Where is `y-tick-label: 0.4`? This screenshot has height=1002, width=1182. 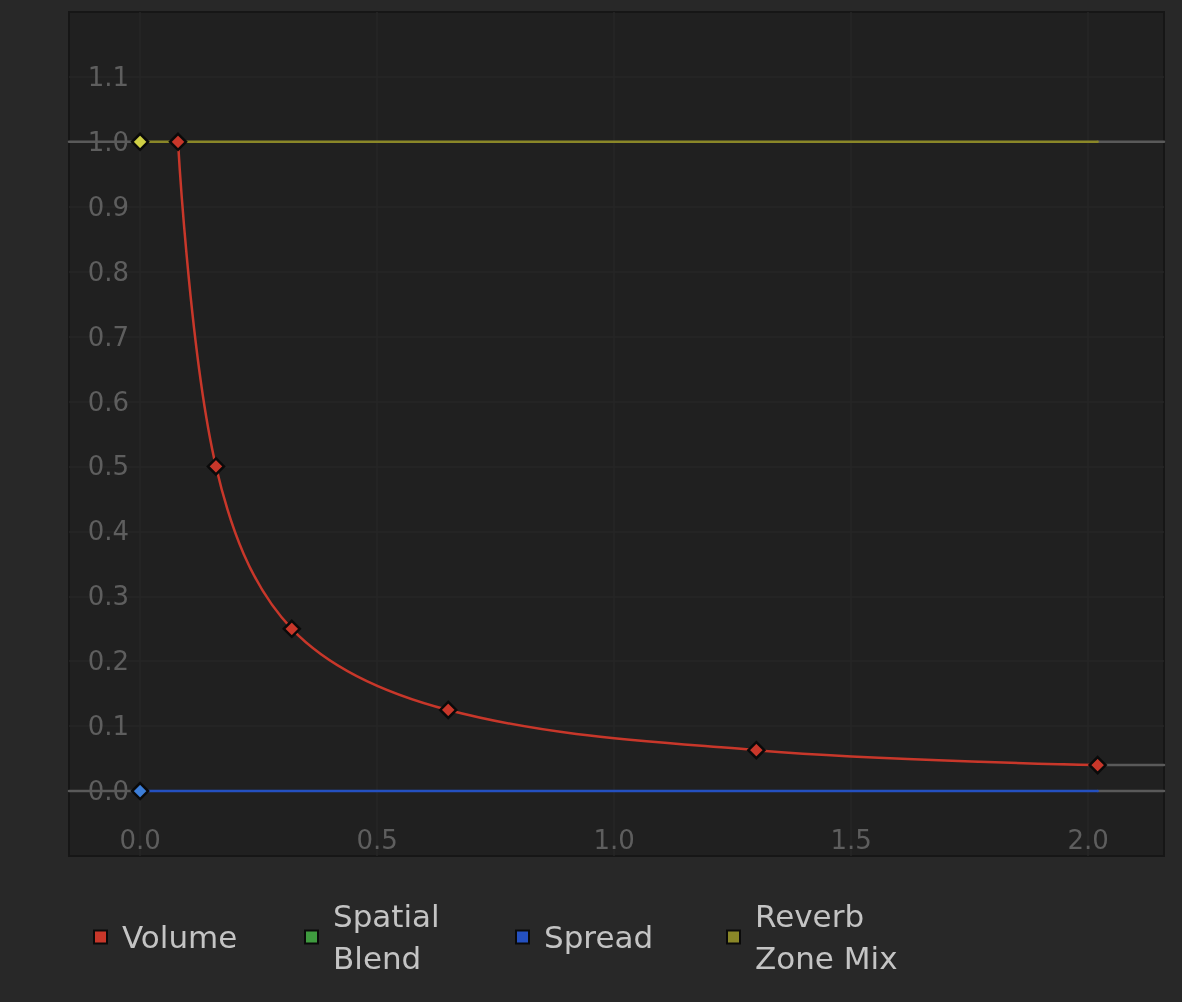
y-tick-label: 0.4 is located at coordinates (108, 531).